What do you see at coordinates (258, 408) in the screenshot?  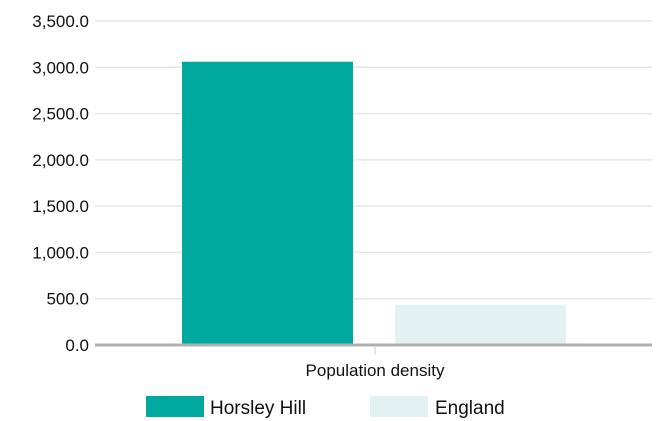 I see `legend-label-horsley-hill: Horsley Hill` at bounding box center [258, 408].